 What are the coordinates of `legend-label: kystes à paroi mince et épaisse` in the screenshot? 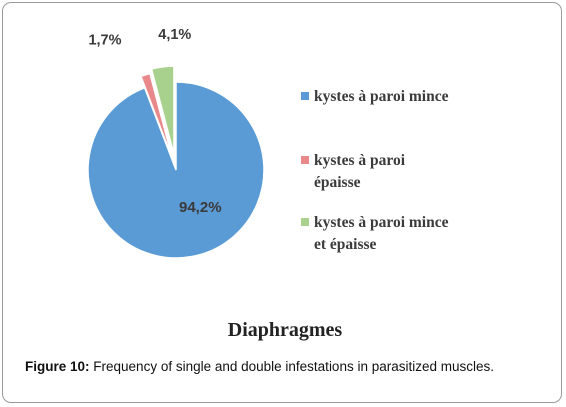 It's located at (381, 233).